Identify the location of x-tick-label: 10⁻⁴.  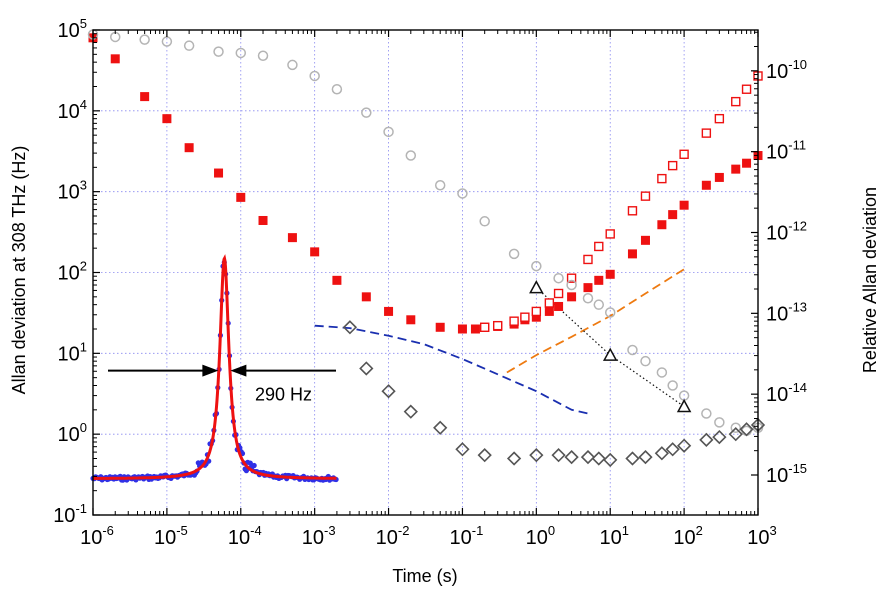
(245, 536).